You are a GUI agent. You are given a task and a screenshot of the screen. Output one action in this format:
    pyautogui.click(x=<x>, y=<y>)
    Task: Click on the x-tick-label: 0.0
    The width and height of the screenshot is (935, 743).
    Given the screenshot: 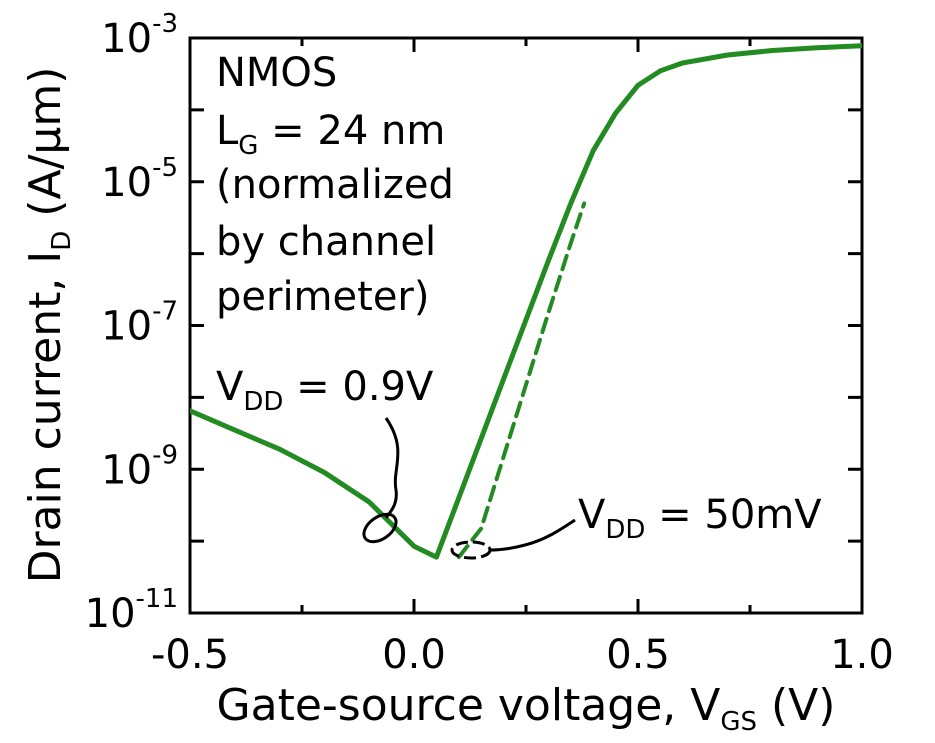 What is the action you would take?
    pyautogui.click(x=414, y=655)
    